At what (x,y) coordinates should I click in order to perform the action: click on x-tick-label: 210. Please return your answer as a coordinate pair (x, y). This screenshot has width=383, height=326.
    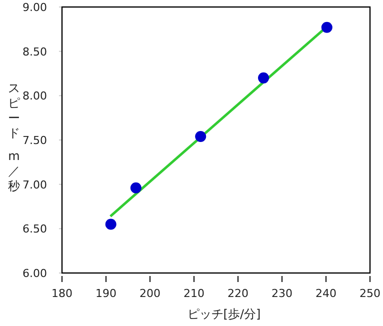
    Looking at the image, I should click on (194, 293).